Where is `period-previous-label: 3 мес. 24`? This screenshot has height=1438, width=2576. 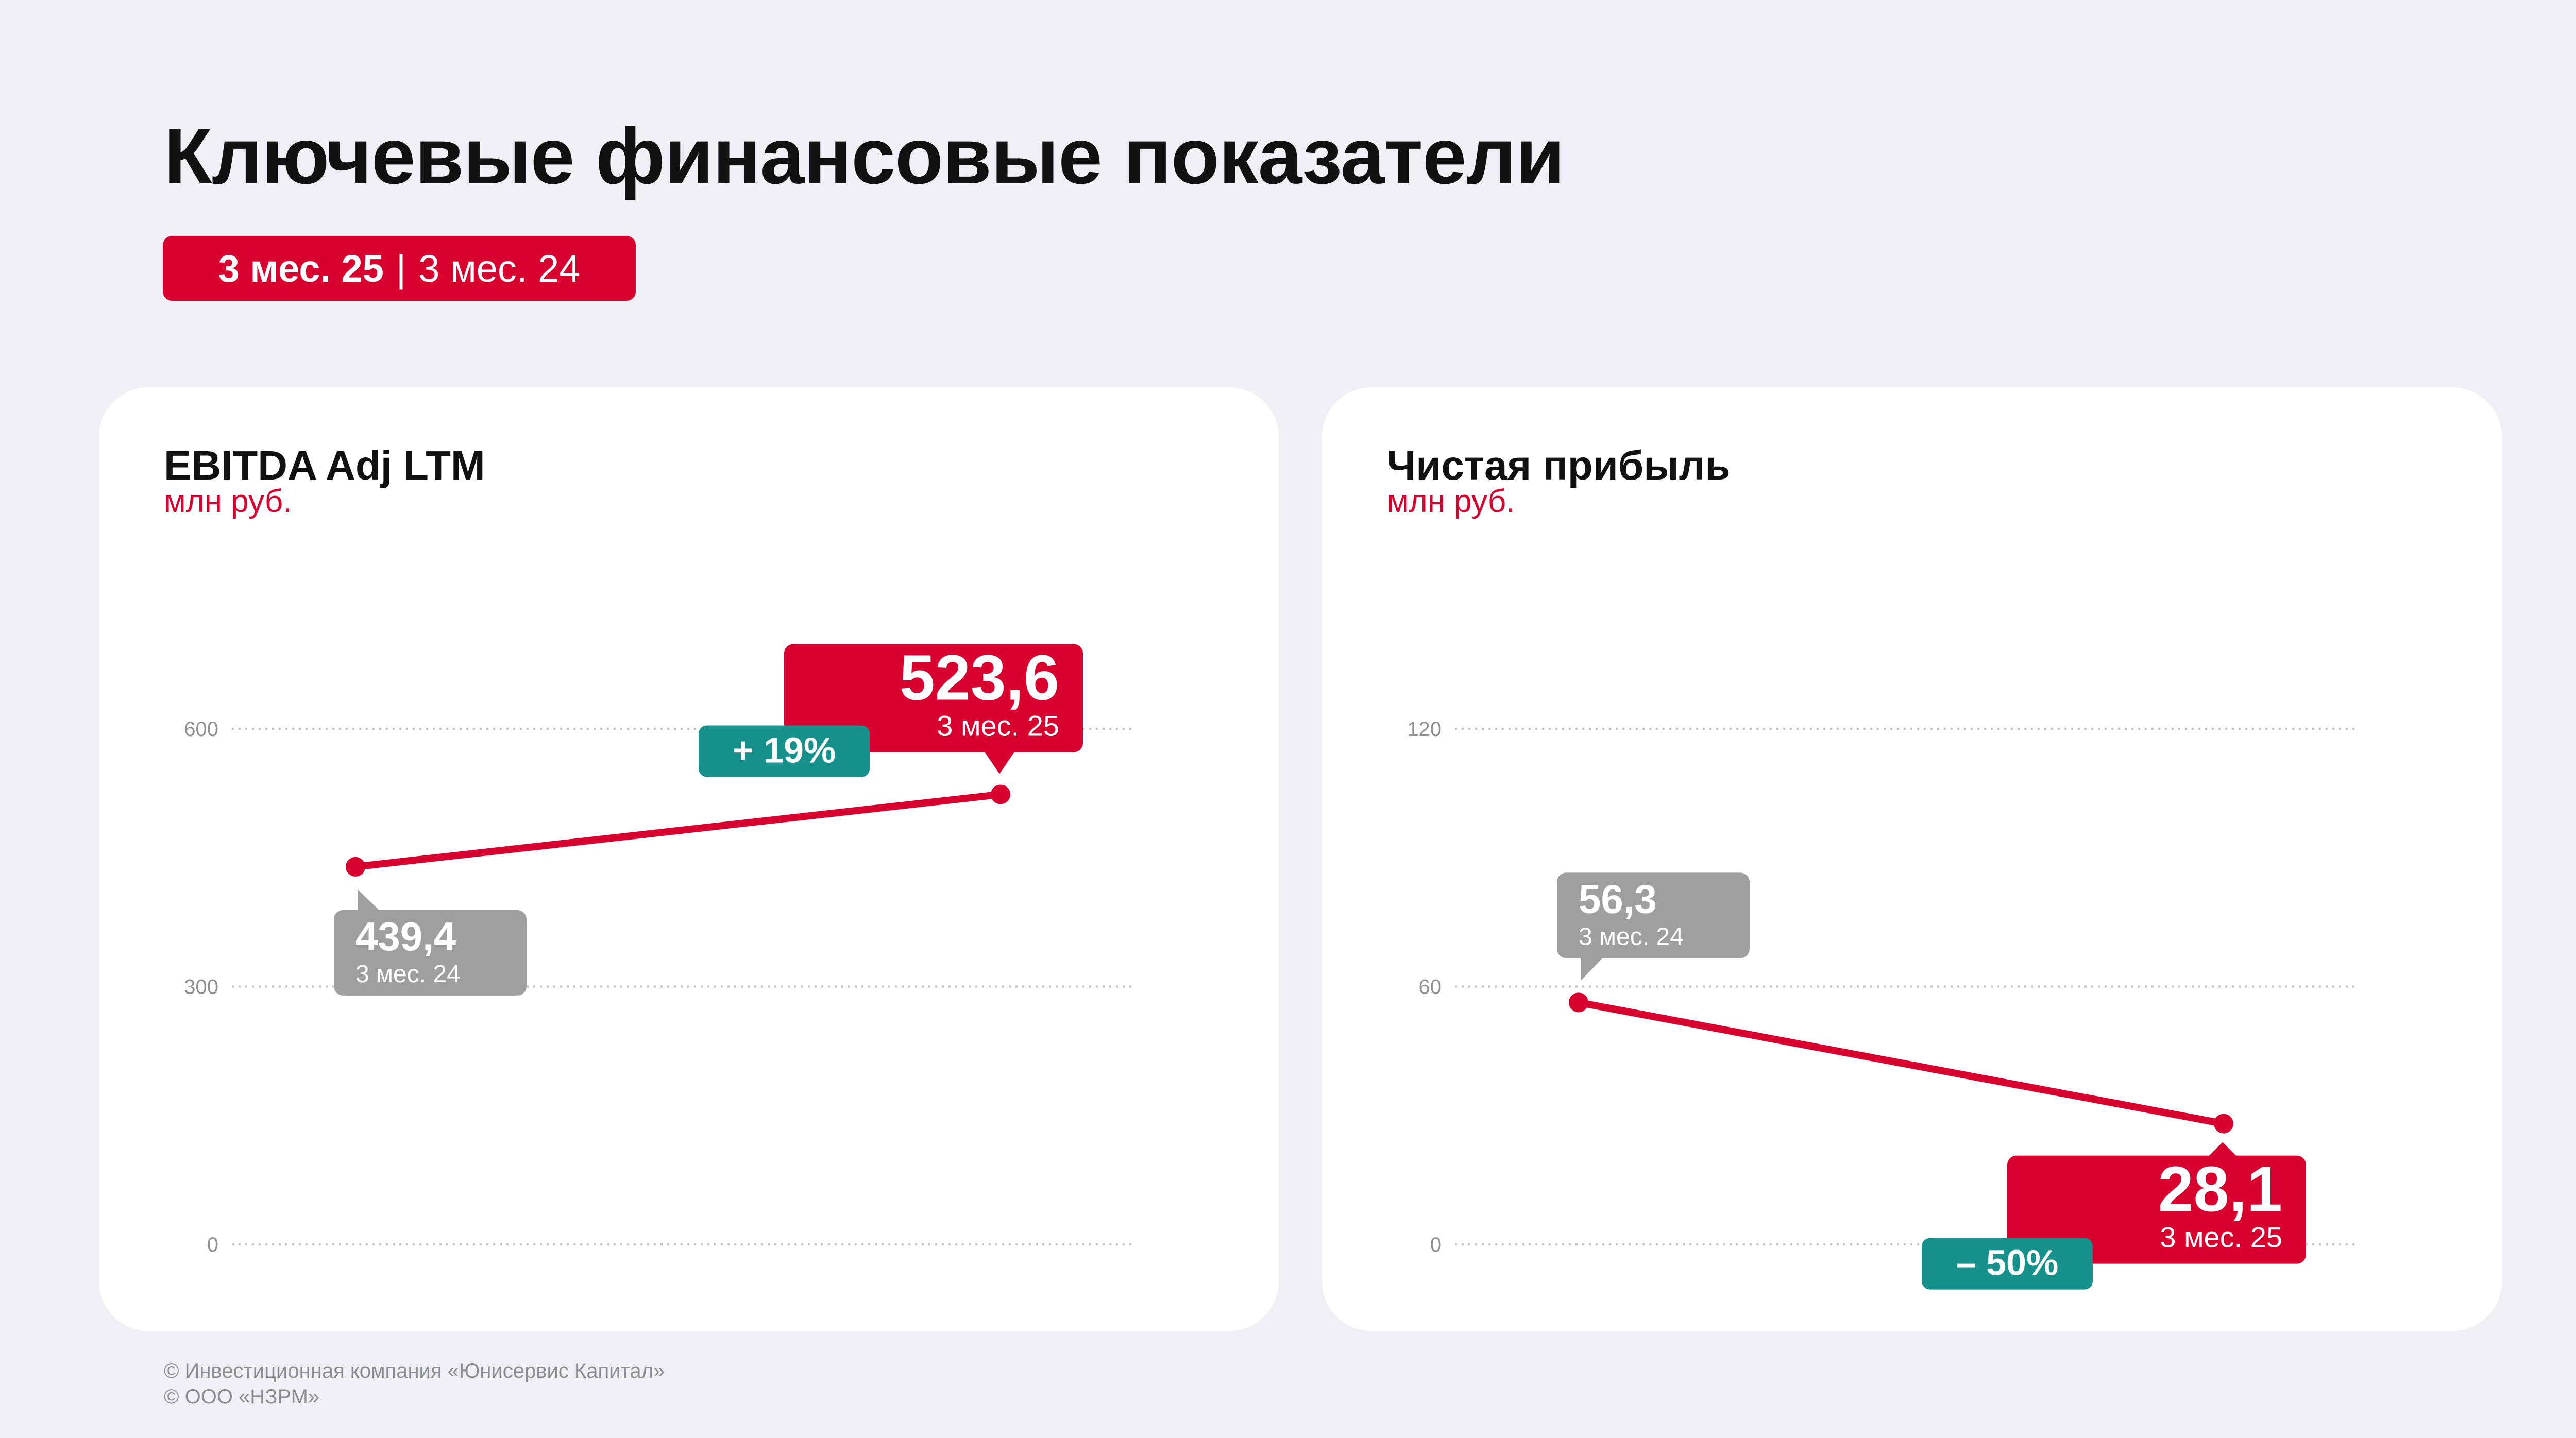 period-previous-label: 3 мес. 24 is located at coordinates (499, 269).